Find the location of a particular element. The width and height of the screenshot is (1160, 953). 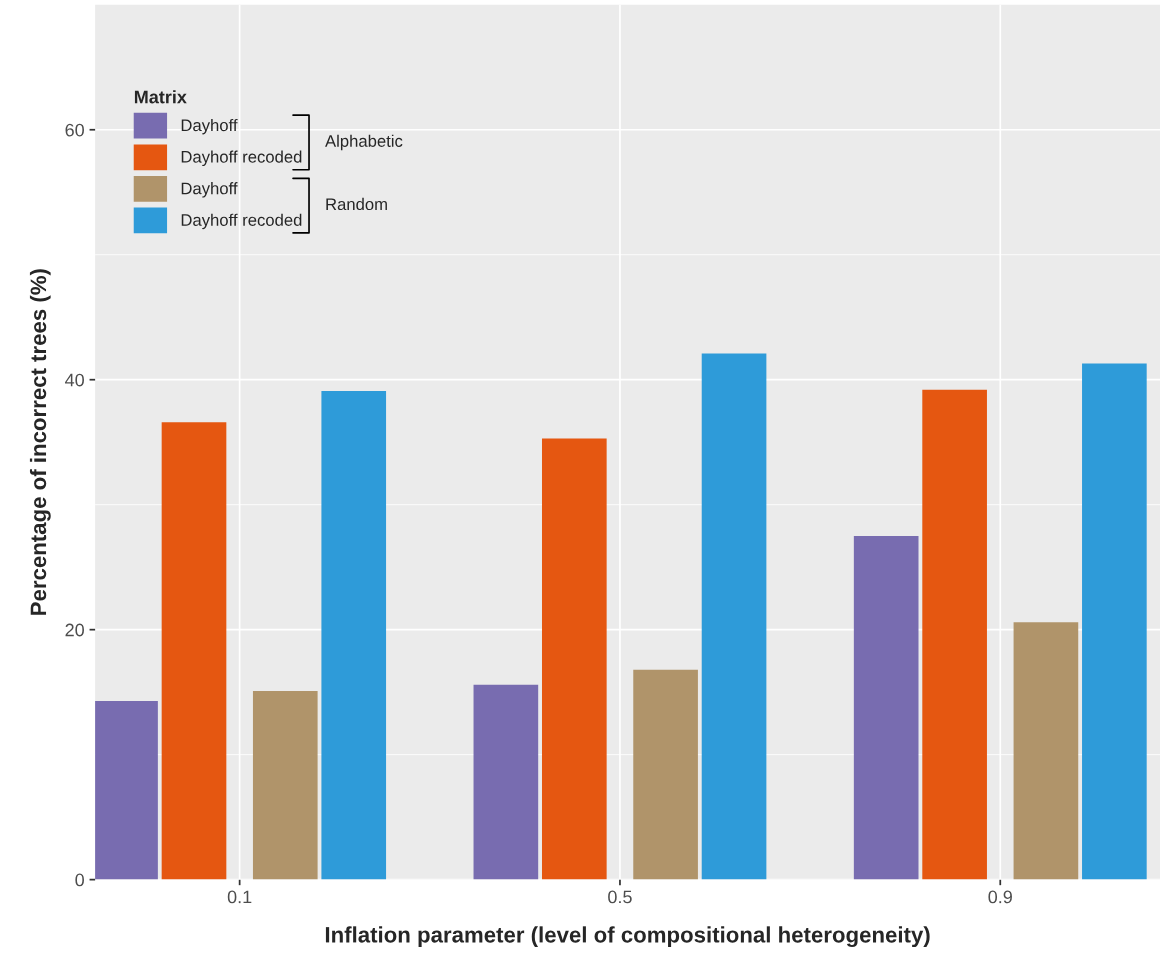

y-tick-label: 60 is located at coordinates (74, 130).